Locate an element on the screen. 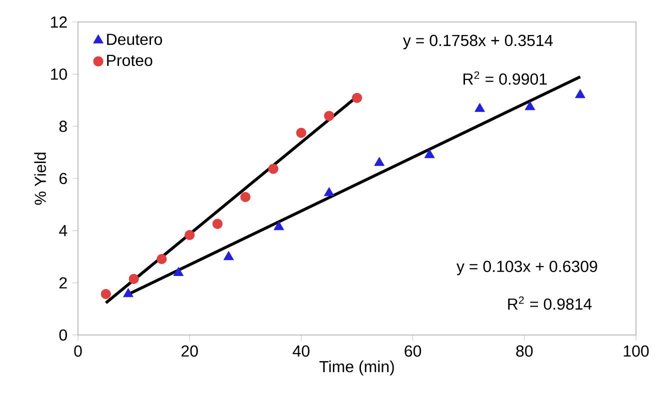 This screenshot has height=406, width=656. x-tick-label: 0 is located at coordinates (78, 351).